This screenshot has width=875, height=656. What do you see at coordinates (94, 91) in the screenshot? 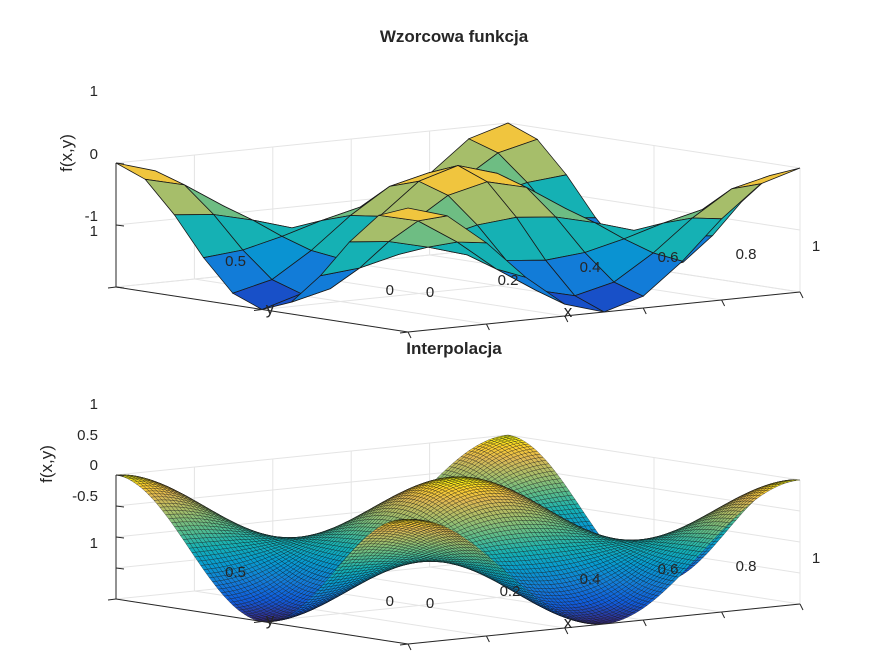
I see `z-tick-top-1: 1` at bounding box center [94, 91].